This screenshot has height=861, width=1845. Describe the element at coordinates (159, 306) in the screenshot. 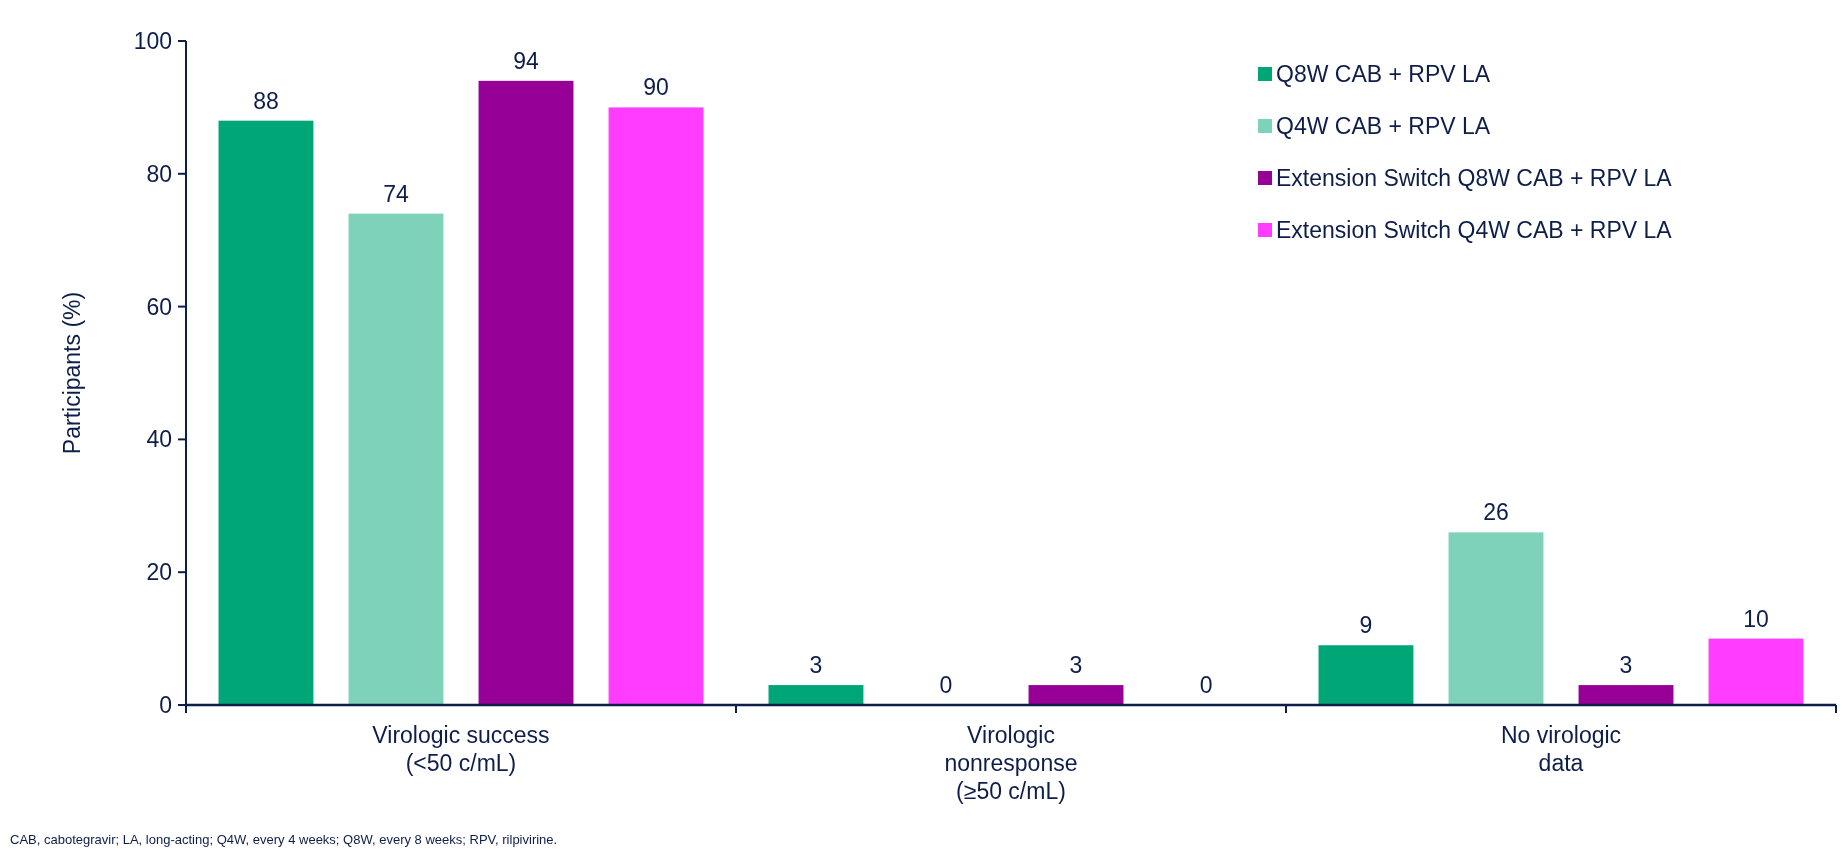

I see `y-tick-label: 60` at that location.